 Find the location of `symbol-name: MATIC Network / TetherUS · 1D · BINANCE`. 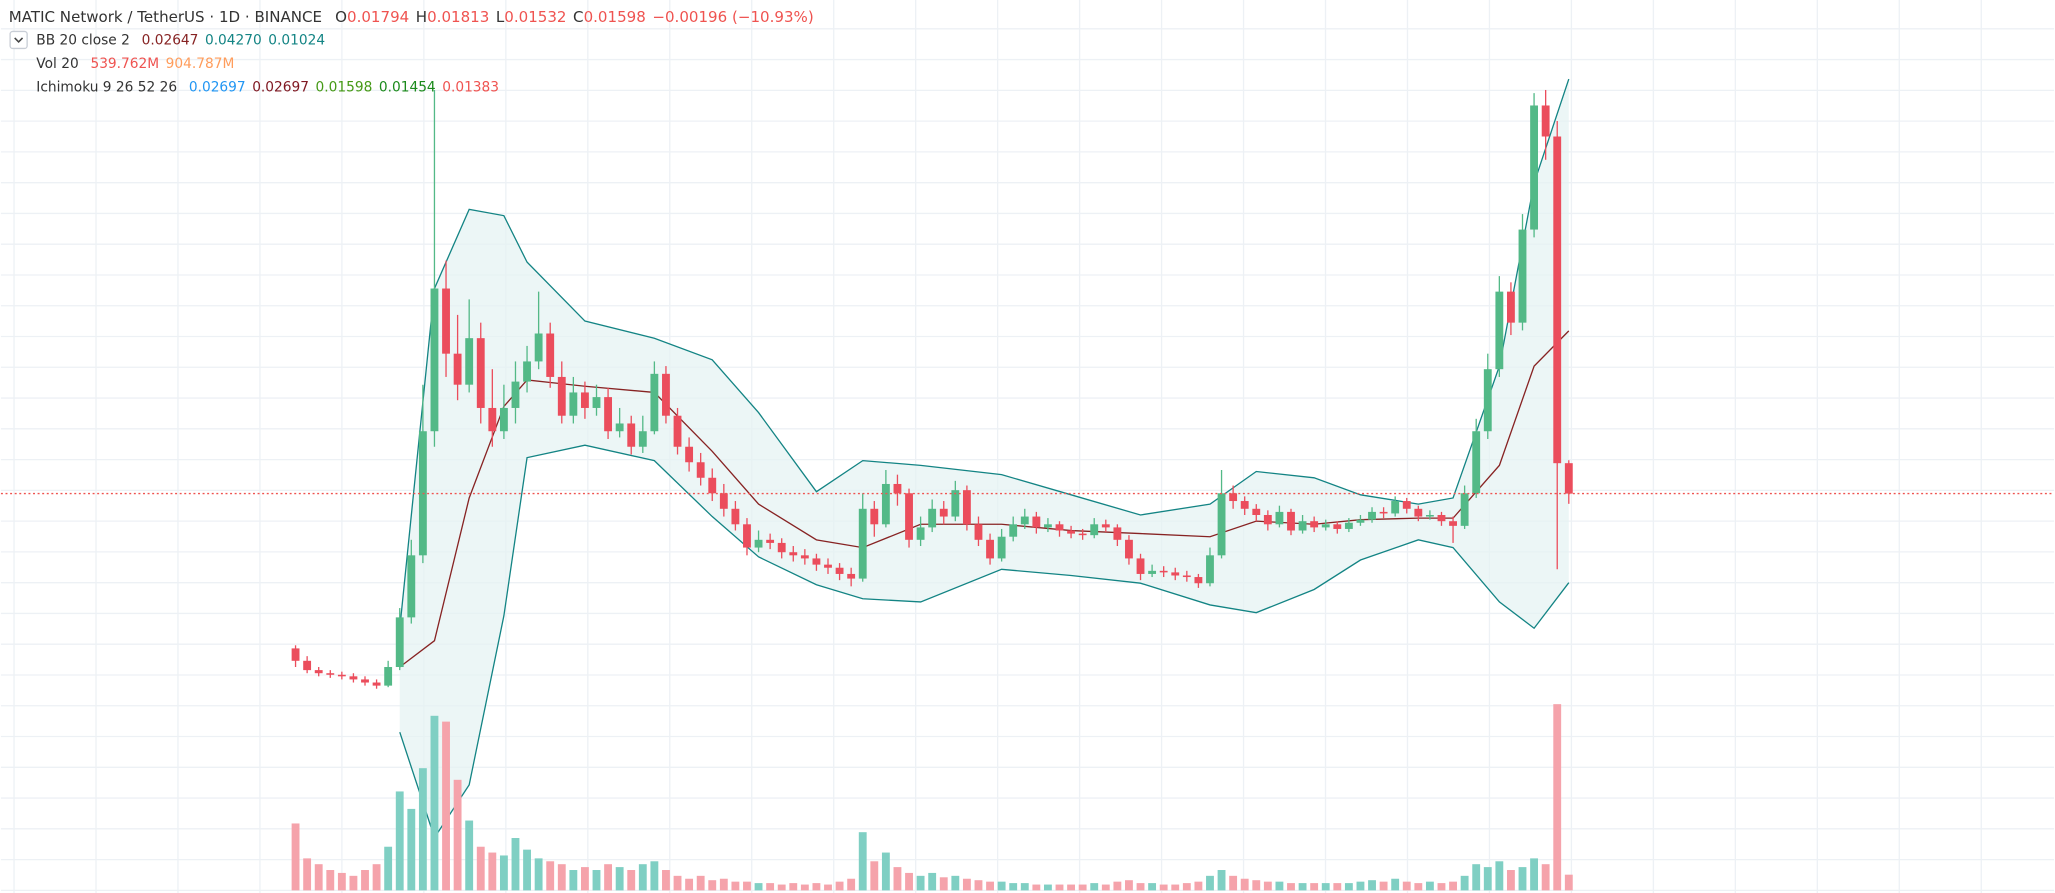

symbol-name: MATIC Network / TetherUS · 1D · BINANCE is located at coordinates (165, 17).